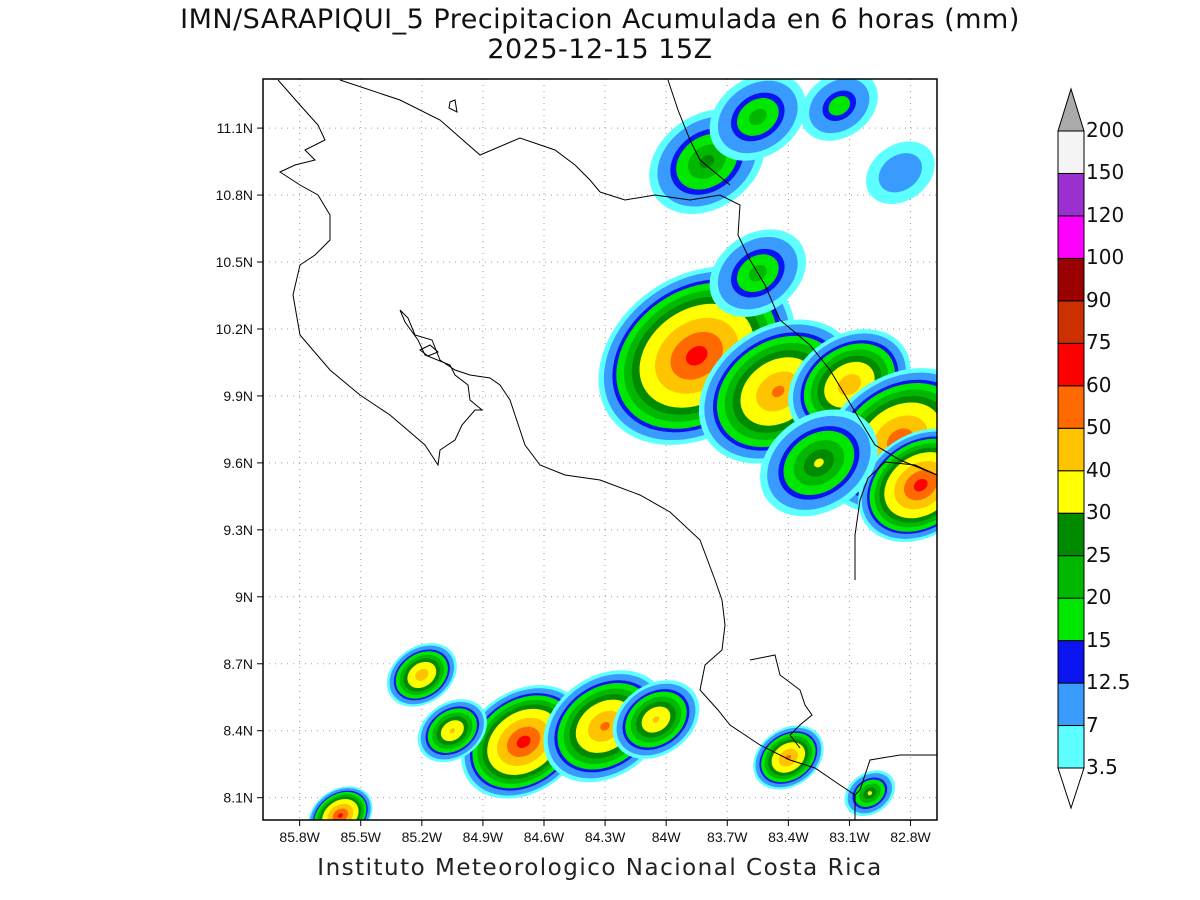  What do you see at coordinates (1102, 767) in the screenshot?
I see `colorbar-level-label: 3.5` at bounding box center [1102, 767].